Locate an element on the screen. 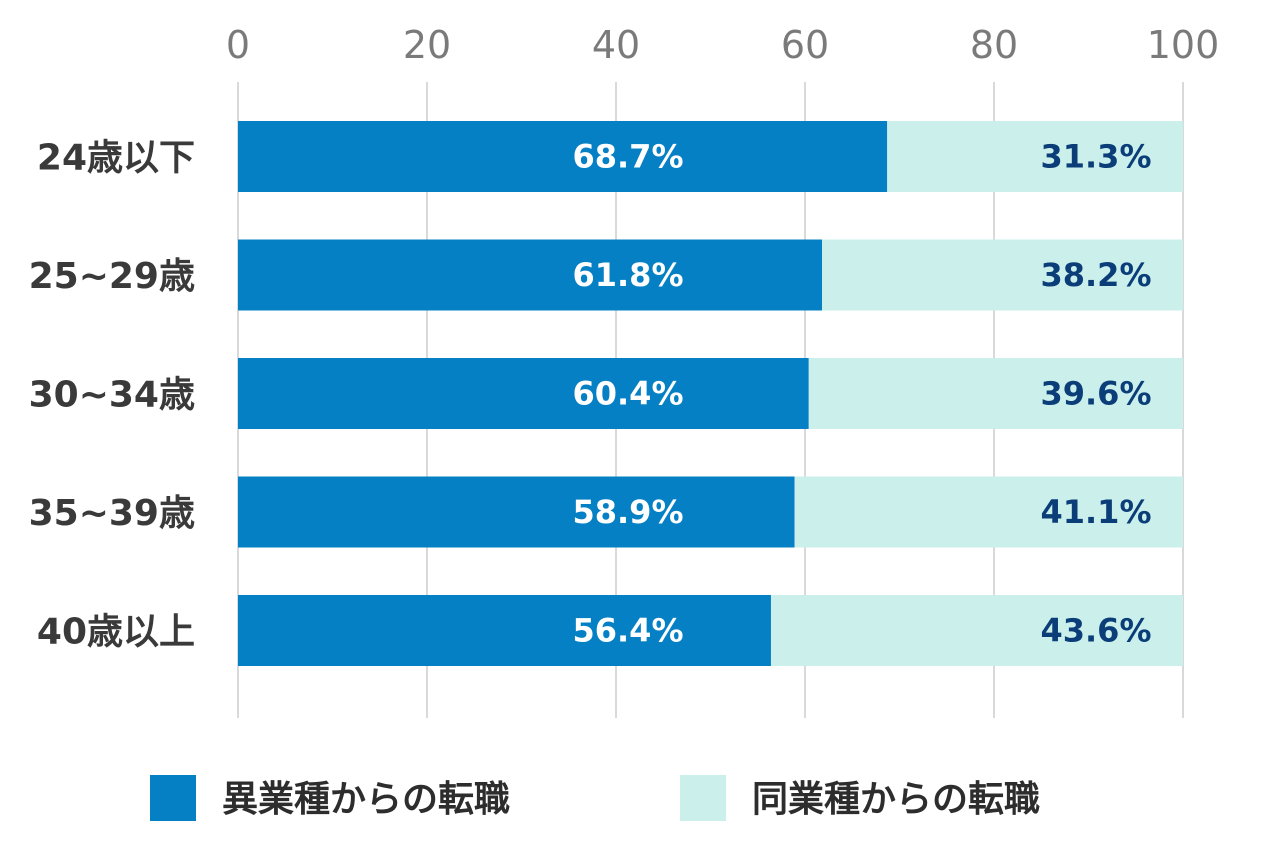 The width and height of the screenshot is (1263, 842). data-label: 61.8% is located at coordinates (627, 275).